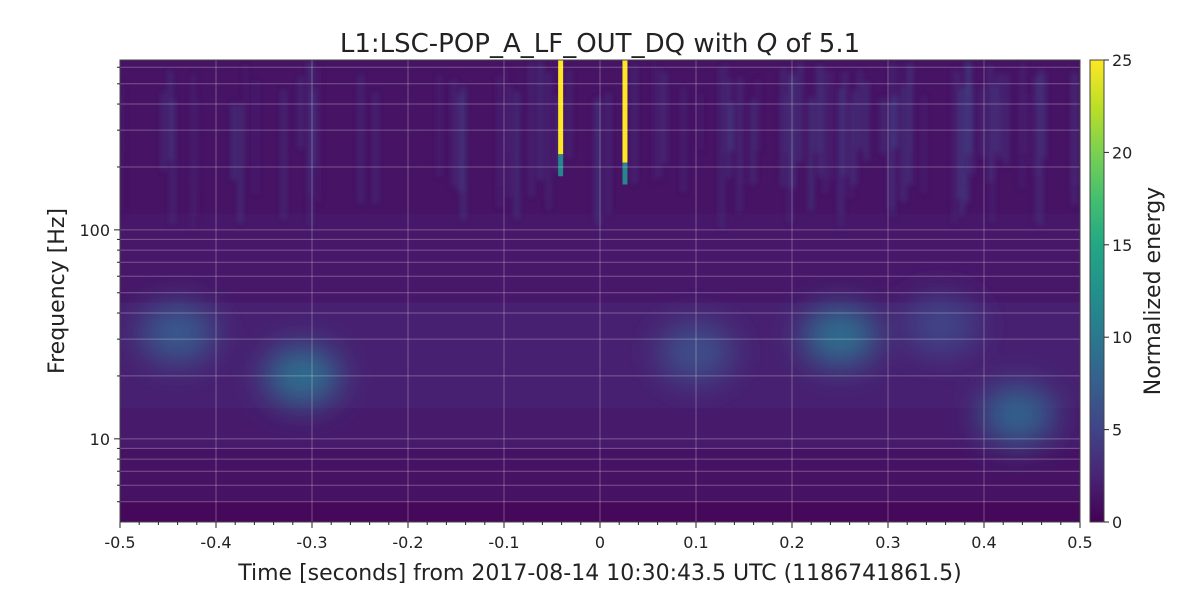  Describe the element at coordinates (625, 111) in the screenshot. I see `energy-spike` at that location.